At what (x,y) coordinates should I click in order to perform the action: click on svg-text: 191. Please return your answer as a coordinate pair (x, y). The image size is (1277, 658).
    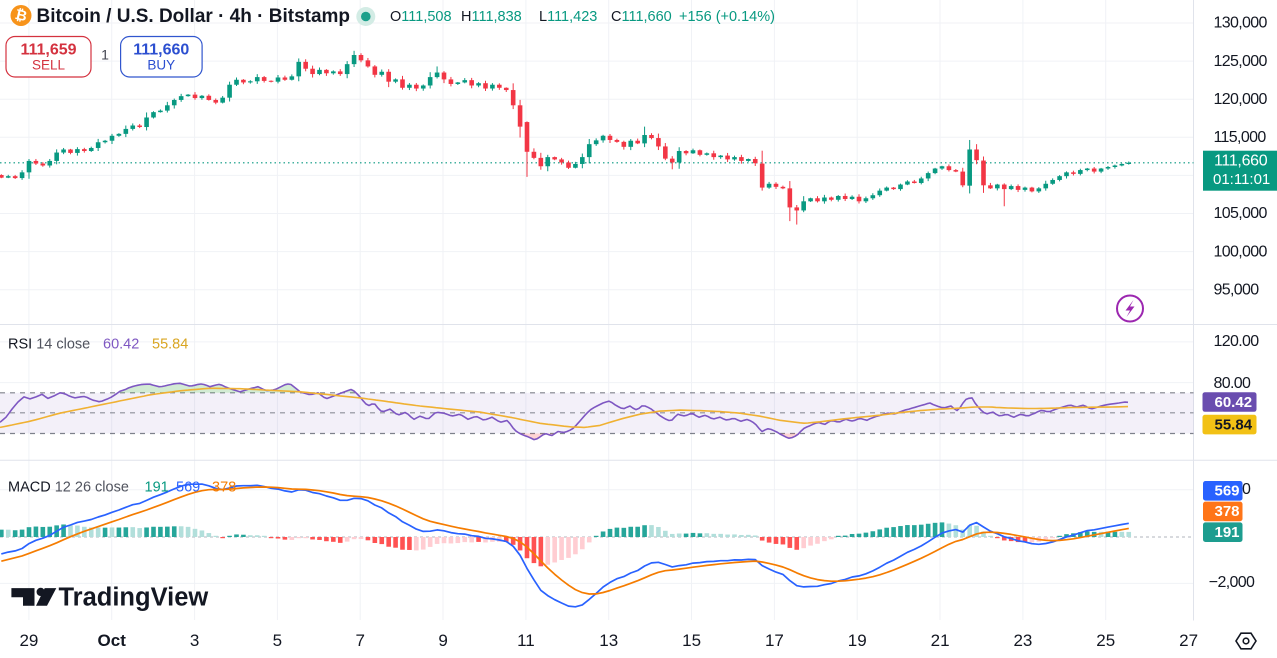
    Looking at the image, I should click on (1227, 532).